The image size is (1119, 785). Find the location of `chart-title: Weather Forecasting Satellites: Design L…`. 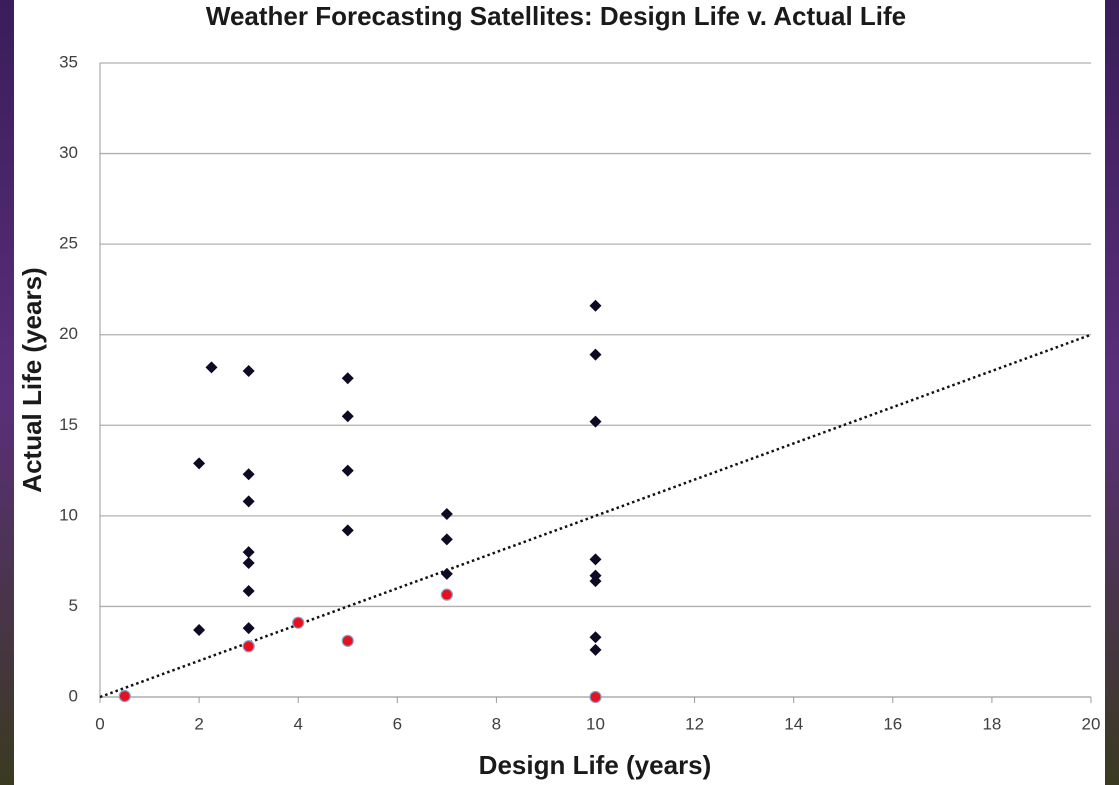

chart-title: Weather Forecasting Satellites: Design L… is located at coordinates (556, 16).